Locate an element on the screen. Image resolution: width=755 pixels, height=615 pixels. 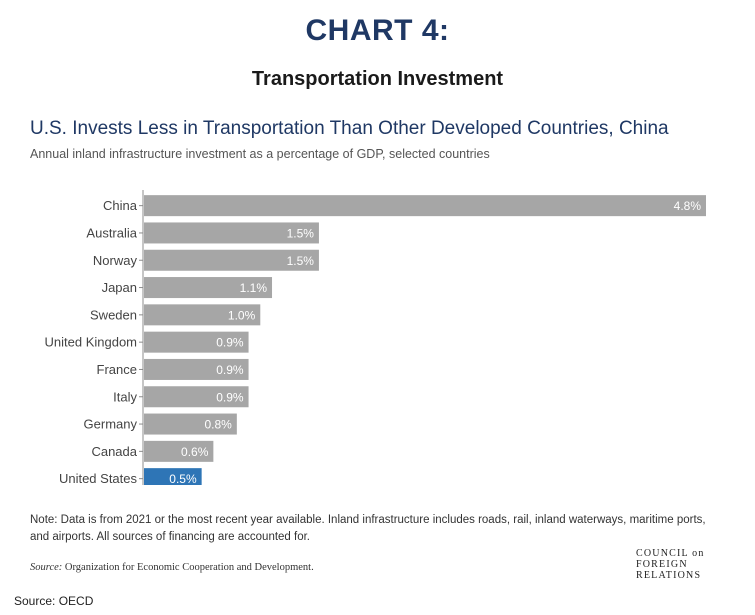
category-label: Australia is located at coordinates (111, 232).